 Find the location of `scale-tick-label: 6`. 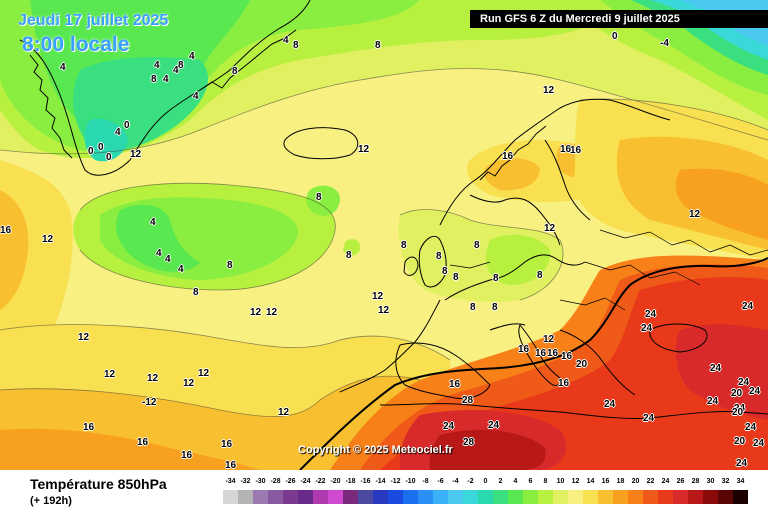

scale-tick-label: 6 is located at coordinates (530, 481).